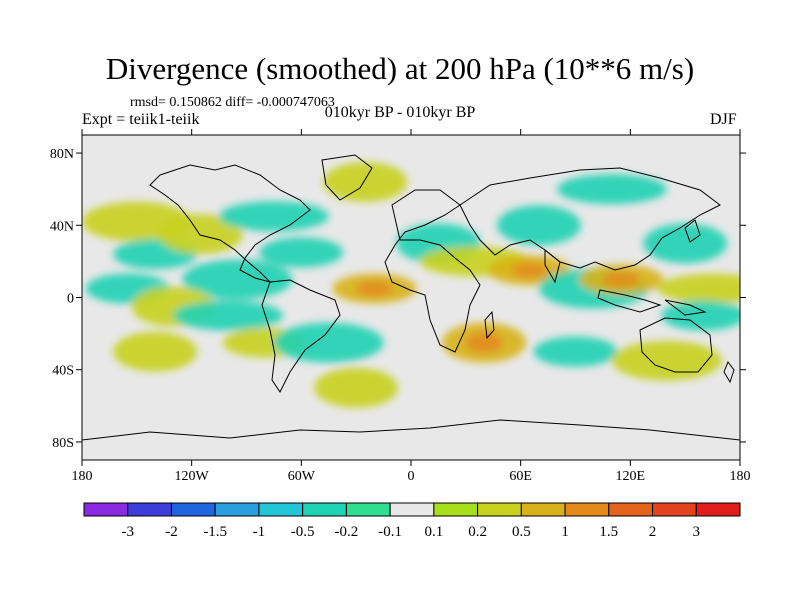 This screenshot has height=600, width=800. What do you see at coordinates (390, 532) in the screenshot?
I see `colorbar-label: -0.1` at bounding box center [390, 532].